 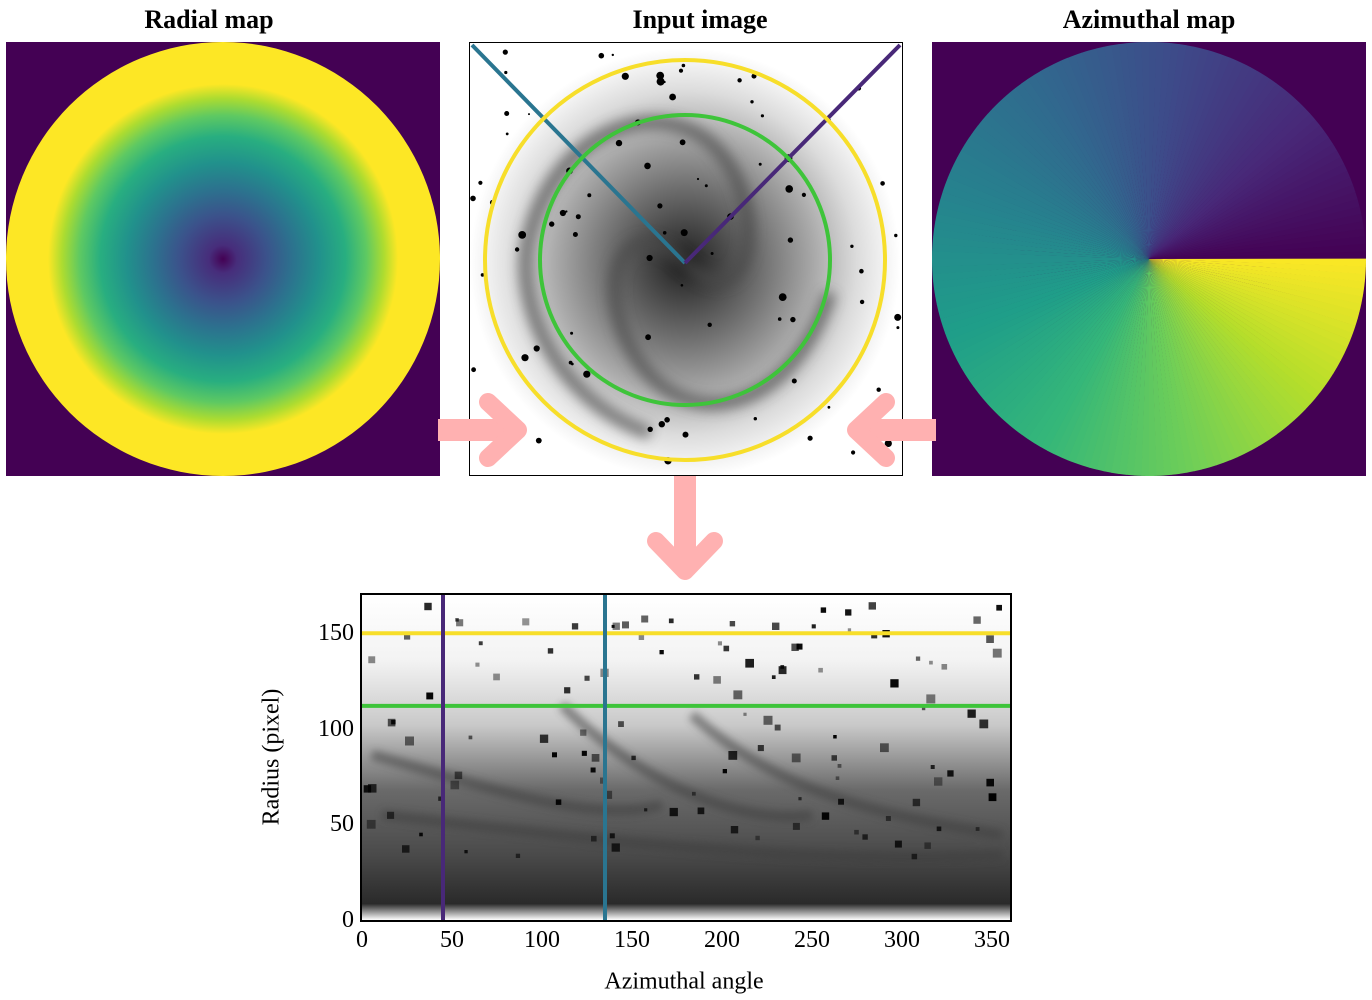 What do you see at coordinates (578, 154) in the screenshot?
I see `teal-line` at bounding box center [578, 154].